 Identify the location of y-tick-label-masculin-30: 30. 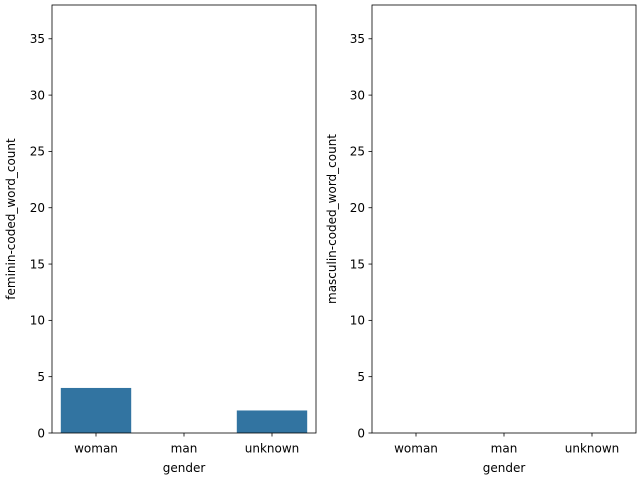
(357, 95).